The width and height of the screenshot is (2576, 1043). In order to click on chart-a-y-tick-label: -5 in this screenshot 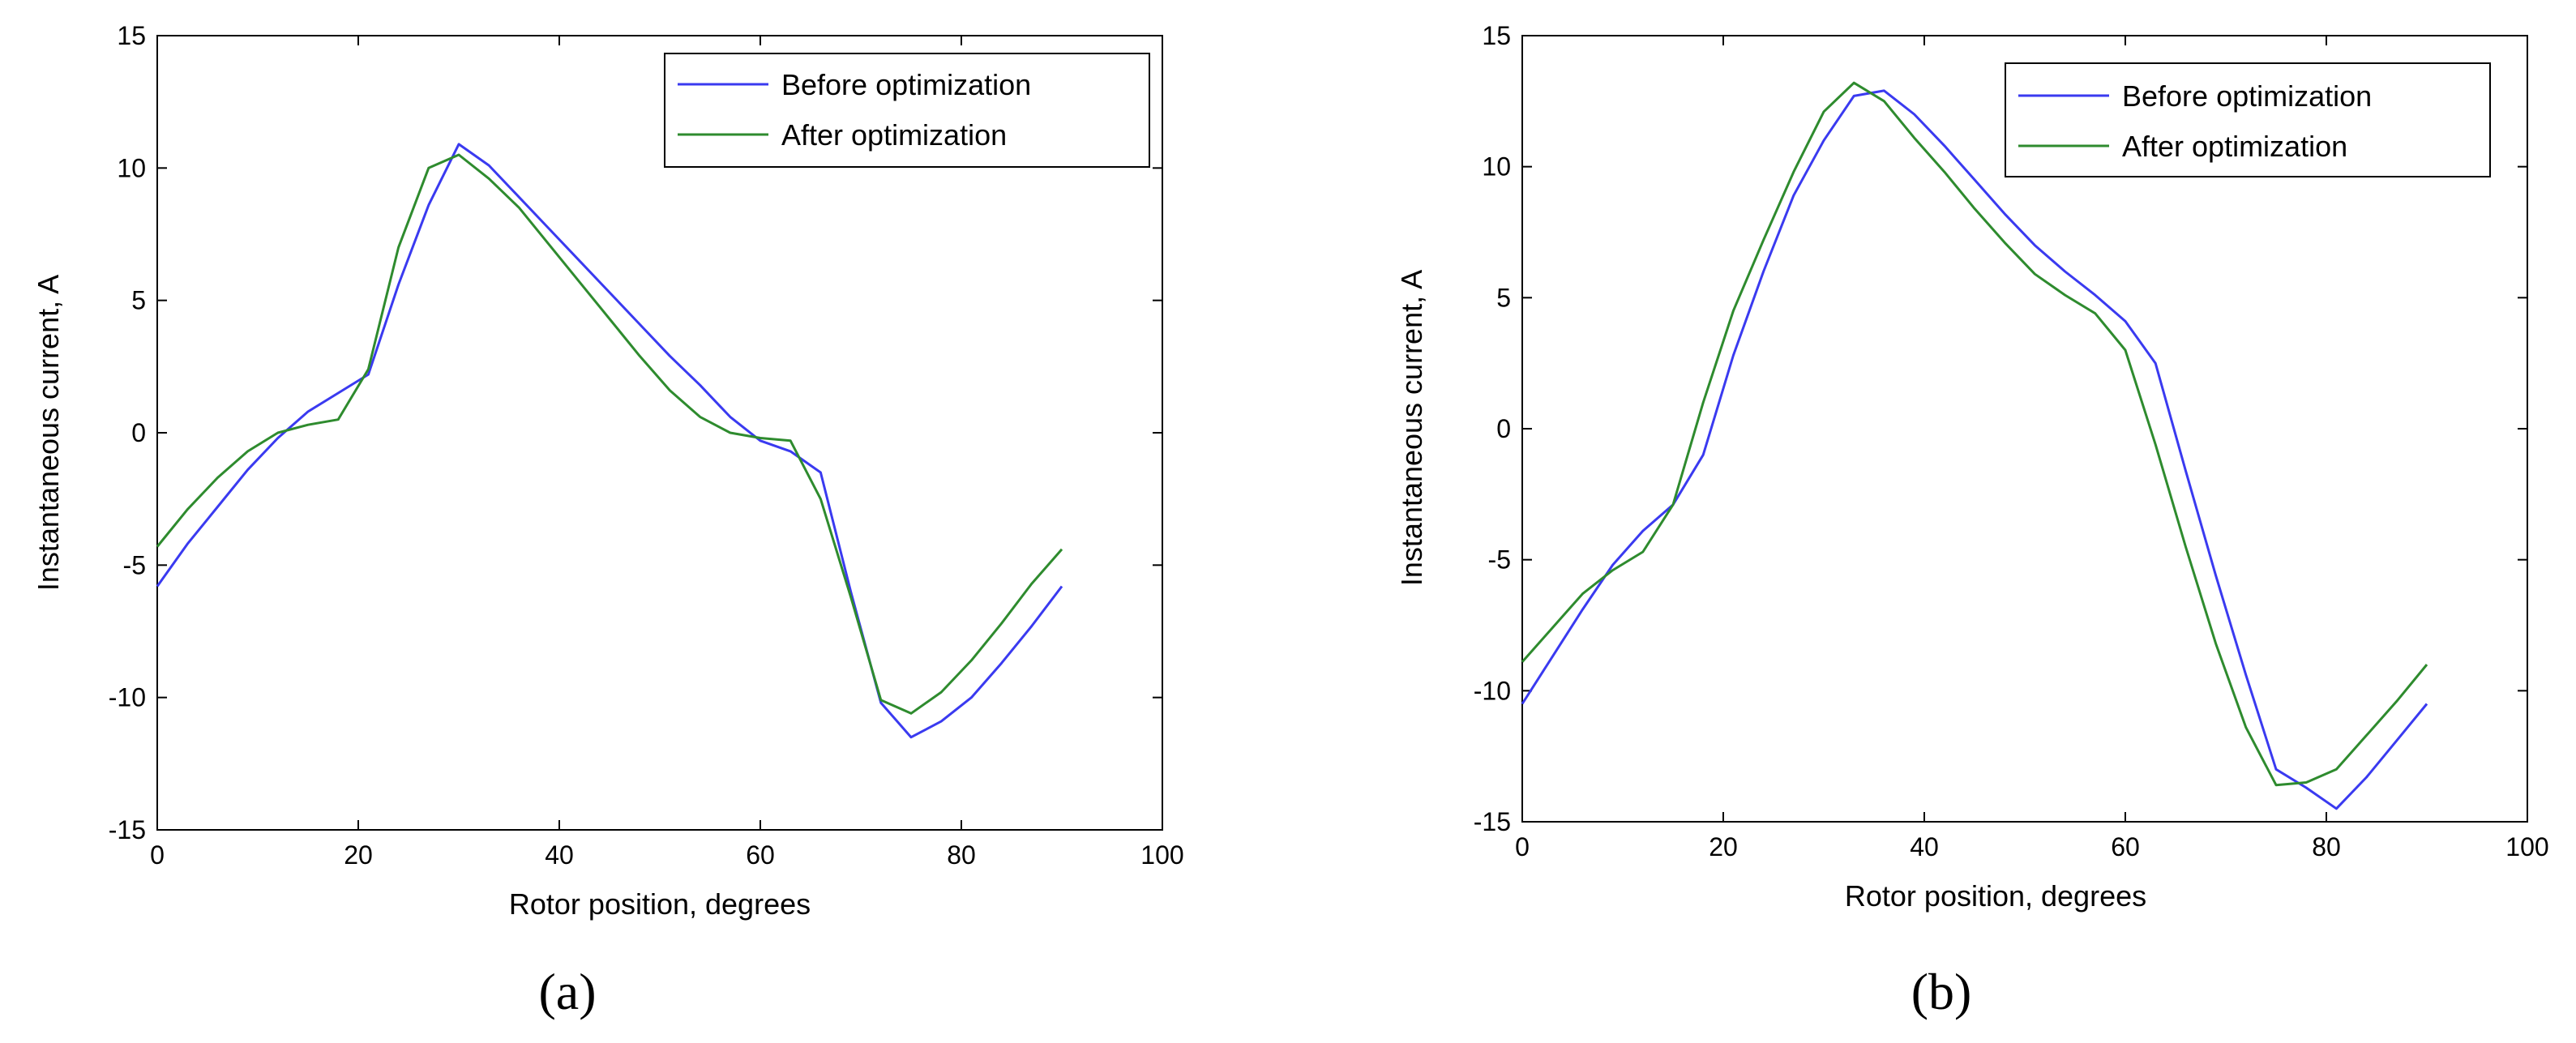, I will do `click(134, 564)`.